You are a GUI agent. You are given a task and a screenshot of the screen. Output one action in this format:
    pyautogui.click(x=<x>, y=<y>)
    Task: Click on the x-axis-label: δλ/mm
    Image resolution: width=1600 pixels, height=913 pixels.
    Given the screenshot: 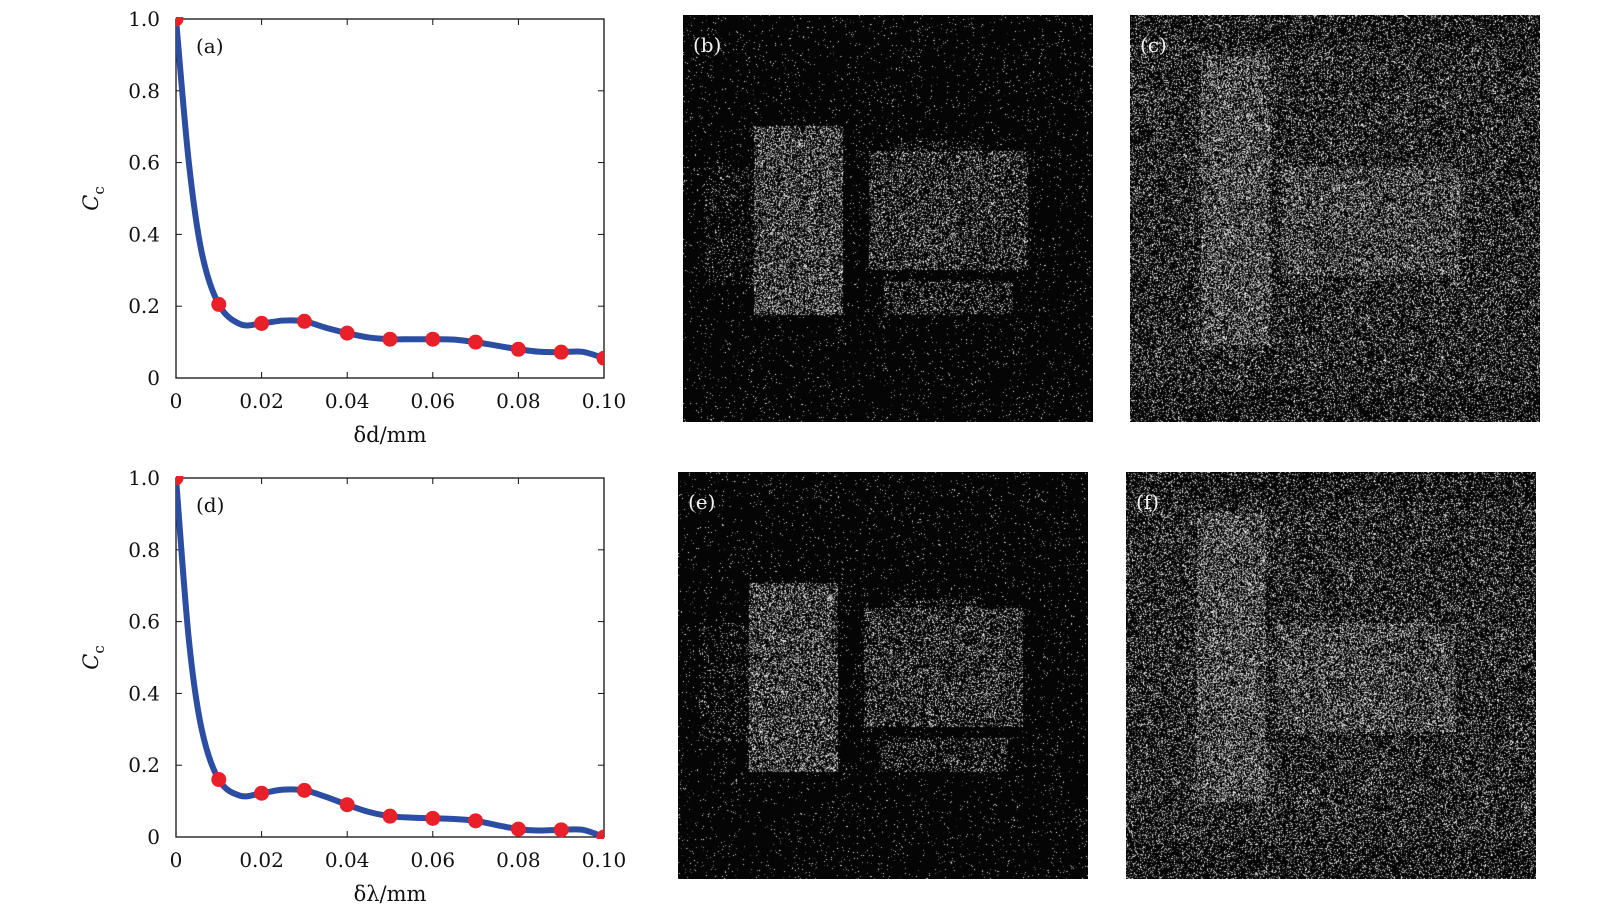 What is the action you would take?
    pyautogui.click(x=390, y=894)
    